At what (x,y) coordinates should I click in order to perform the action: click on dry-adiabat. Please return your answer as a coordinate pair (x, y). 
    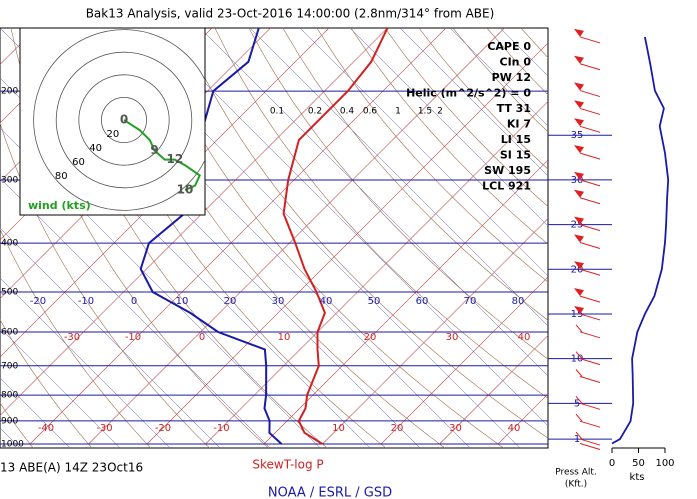
    Looking at the image, I should click on (643, 241).